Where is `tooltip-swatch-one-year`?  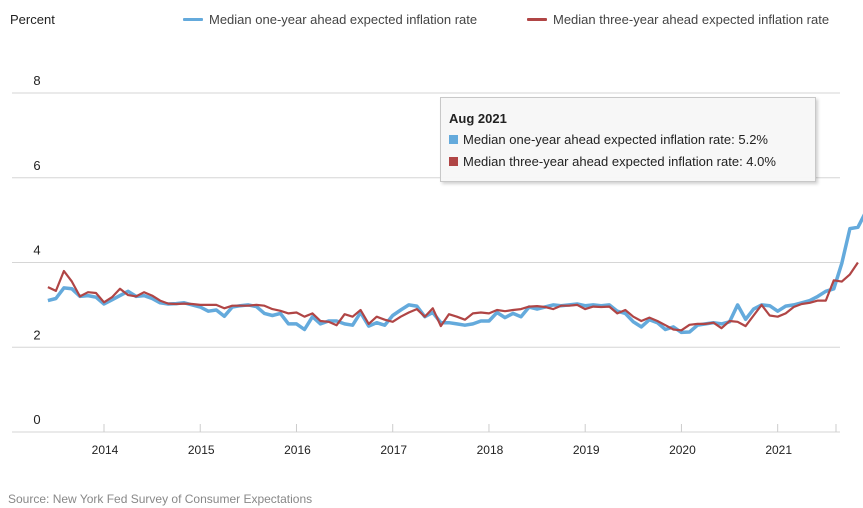 tooltip-swatch-one-year is located at coordinates (453, 139).